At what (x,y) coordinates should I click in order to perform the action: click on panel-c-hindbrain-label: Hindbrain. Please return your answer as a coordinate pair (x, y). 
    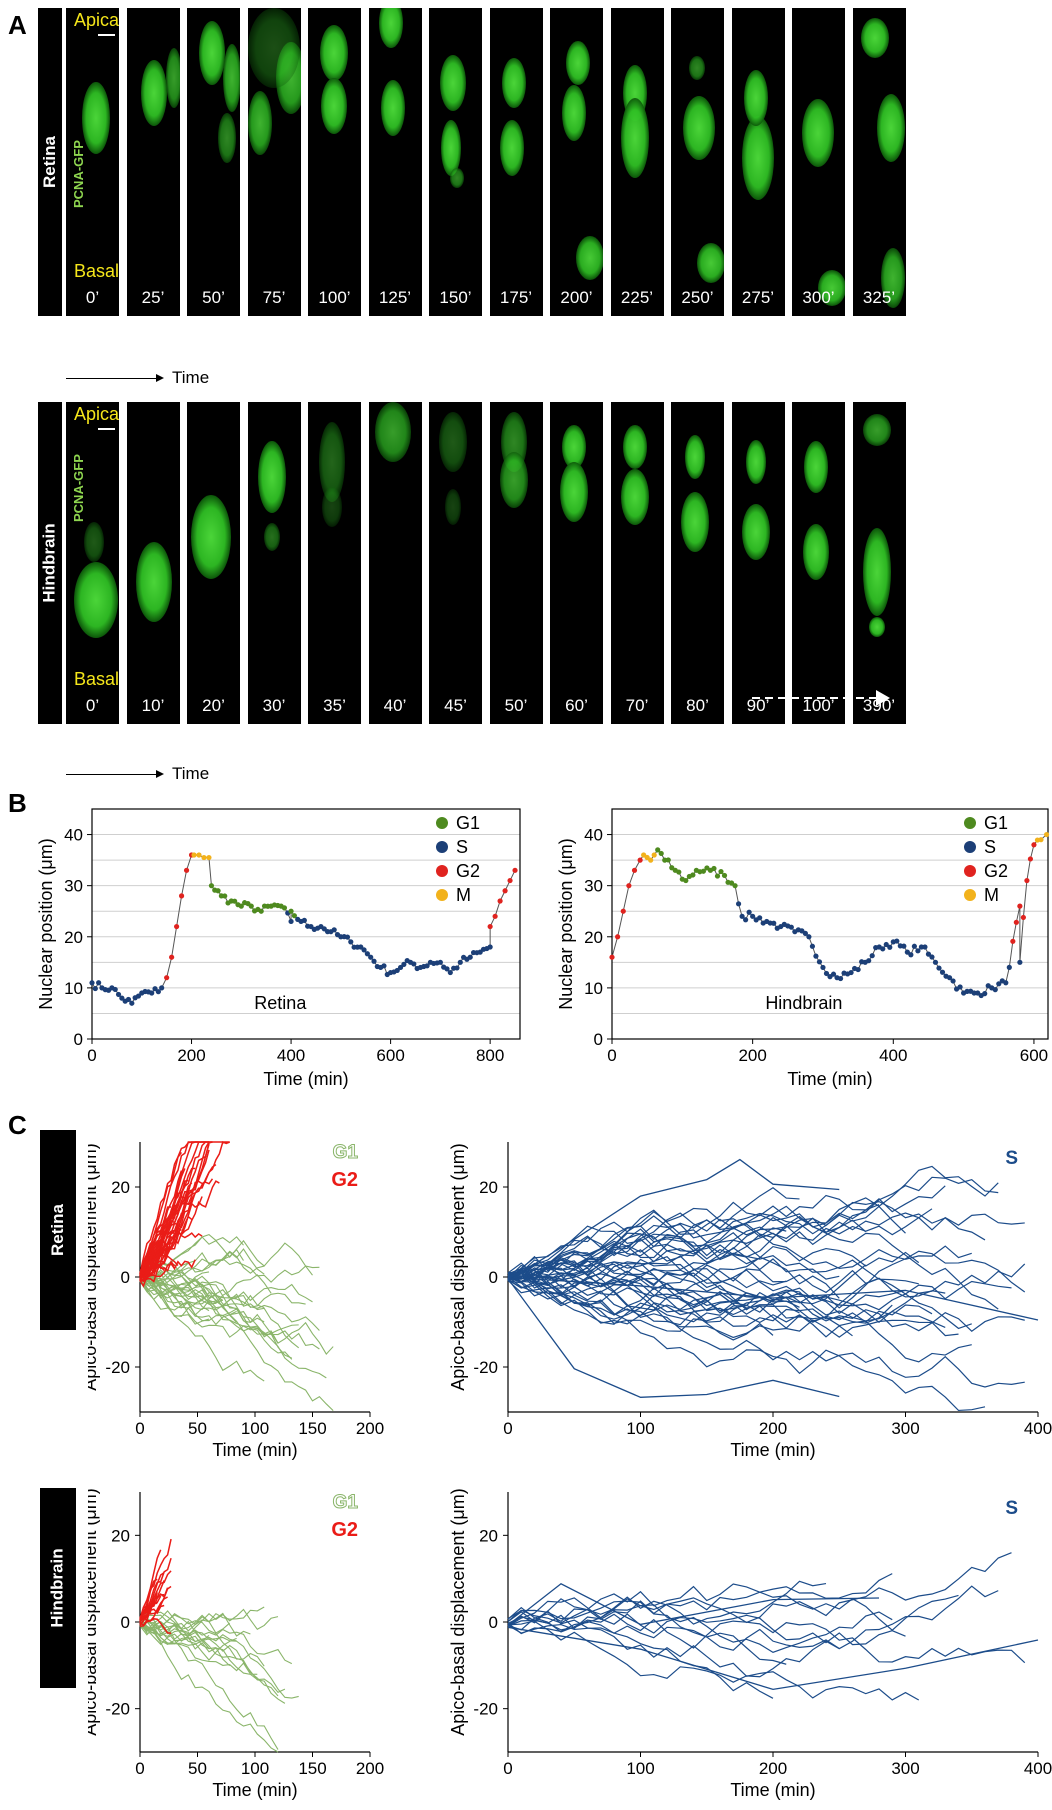
    Looking at the image, I should click on (58, 1588).